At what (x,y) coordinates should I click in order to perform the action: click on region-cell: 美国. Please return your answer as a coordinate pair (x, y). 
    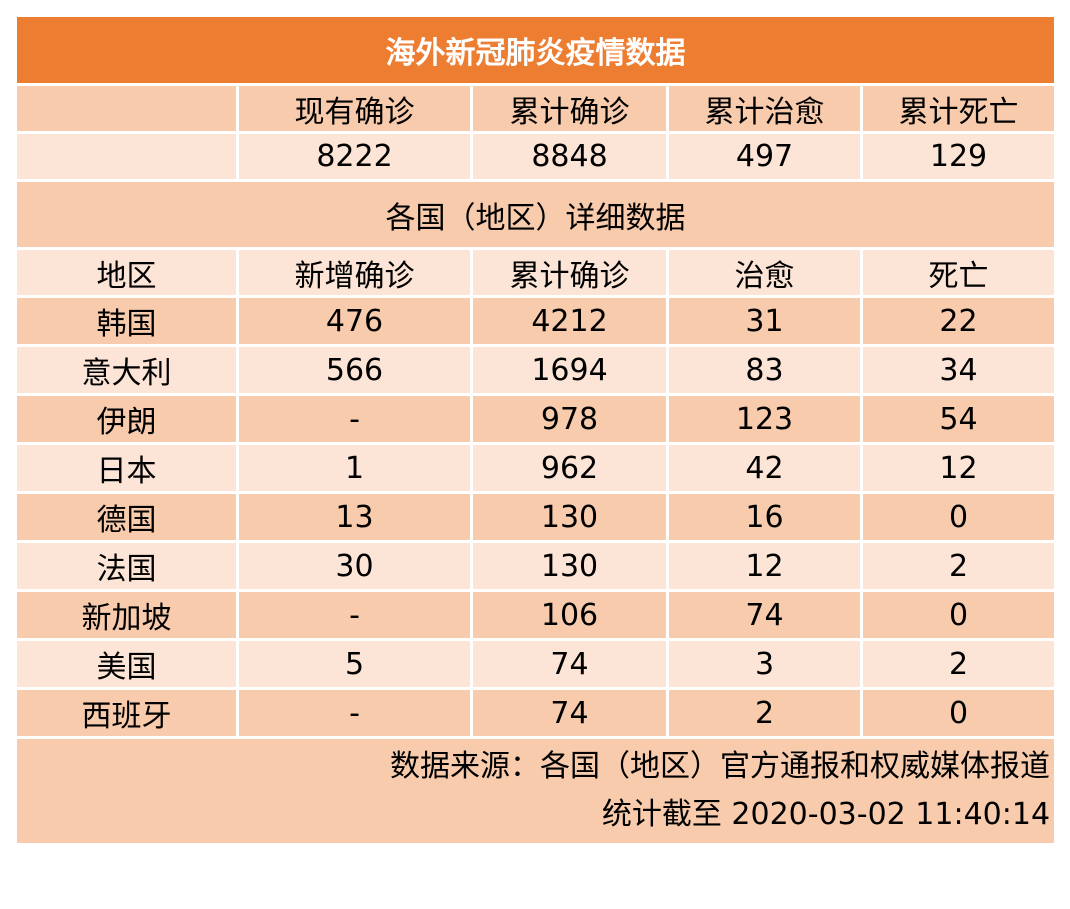
    Looking at the image, I should click on (126, 664).